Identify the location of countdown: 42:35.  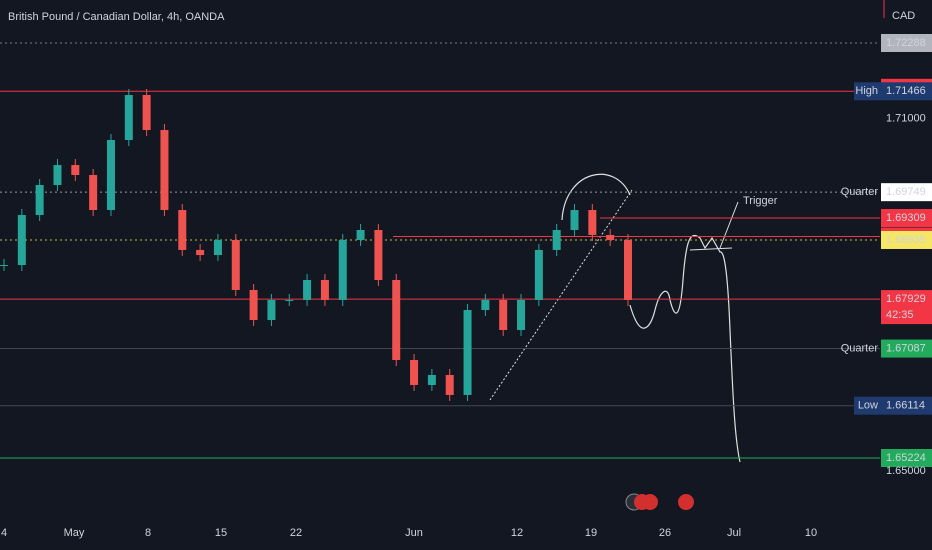
(900, 315).